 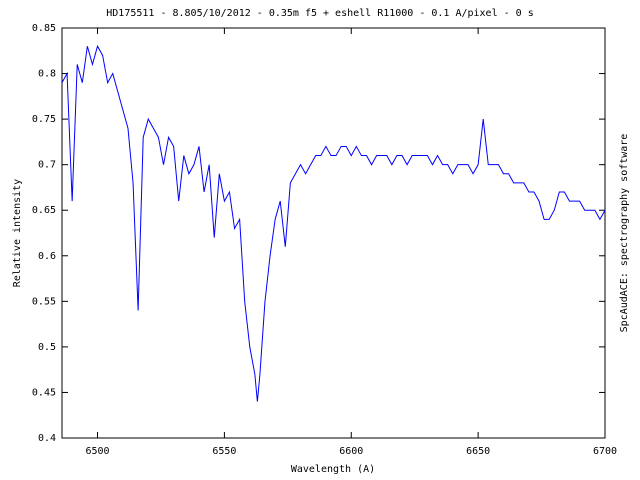 What do you see at coordinates (605, 451) in the screenshot?
I see `x-tick-label: 6700` at bounding box center [605, 451].